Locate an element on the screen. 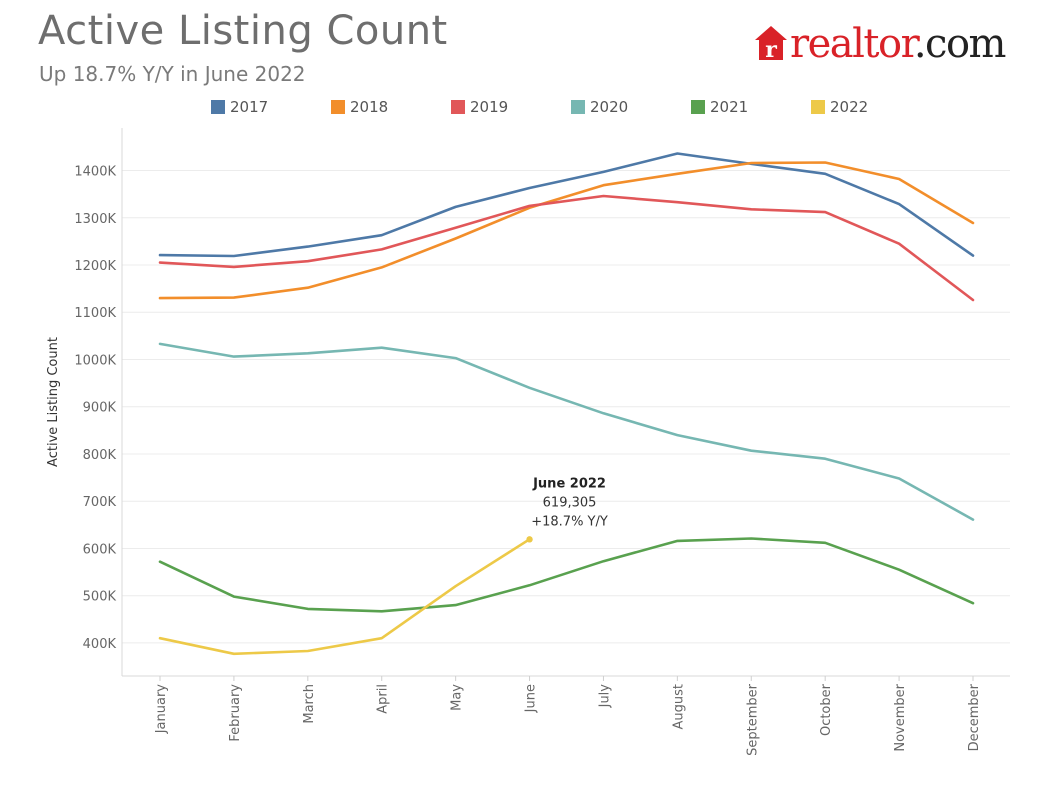 The width and height of the screenshot is (1058, 795). y-tick-label: 500K is located at coordinates (100, 597).